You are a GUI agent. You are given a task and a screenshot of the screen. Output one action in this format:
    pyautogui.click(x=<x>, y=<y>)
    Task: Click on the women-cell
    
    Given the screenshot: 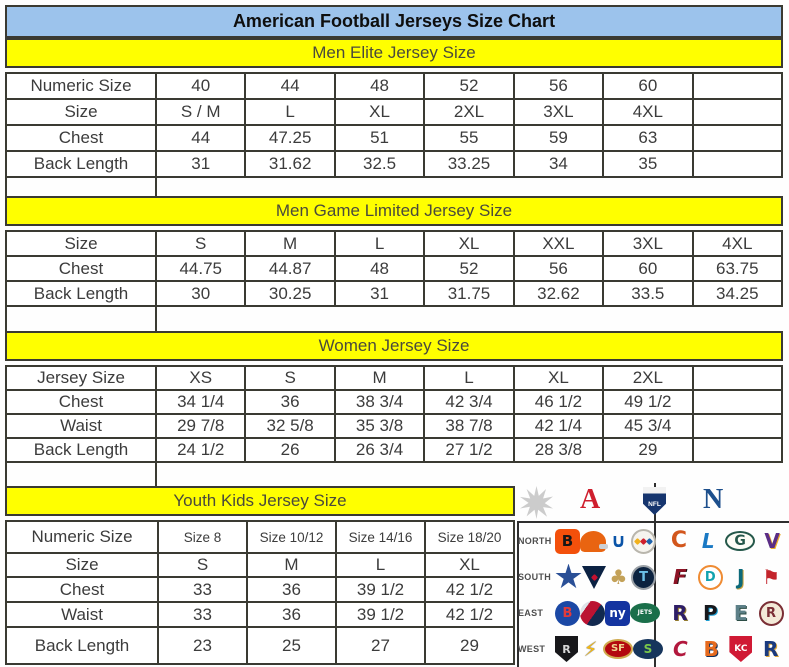 What is the action you would take?
    pyautogui.click(x=738, y=403)
    